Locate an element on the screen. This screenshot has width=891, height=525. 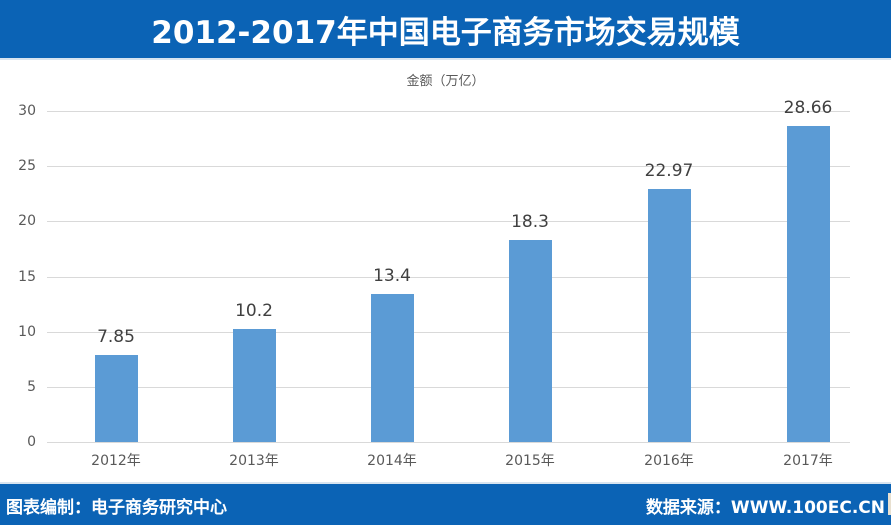
y-tick-label: 0 is located at coordinates (31, 442).